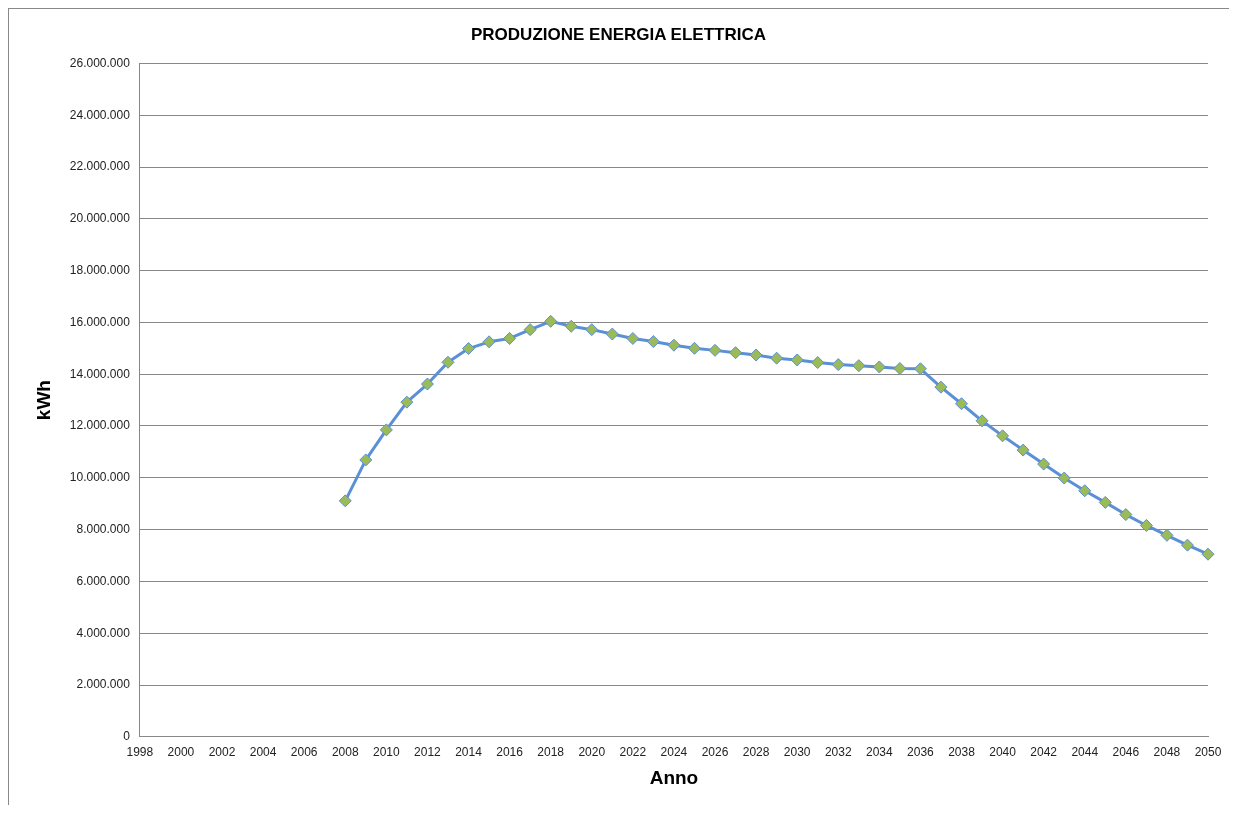 The image size is (1237, 813). What do you see at coordinates (345, 752) in the screenshot?
I see `x-tick-label: 2008` at bounding box center [345, 752].